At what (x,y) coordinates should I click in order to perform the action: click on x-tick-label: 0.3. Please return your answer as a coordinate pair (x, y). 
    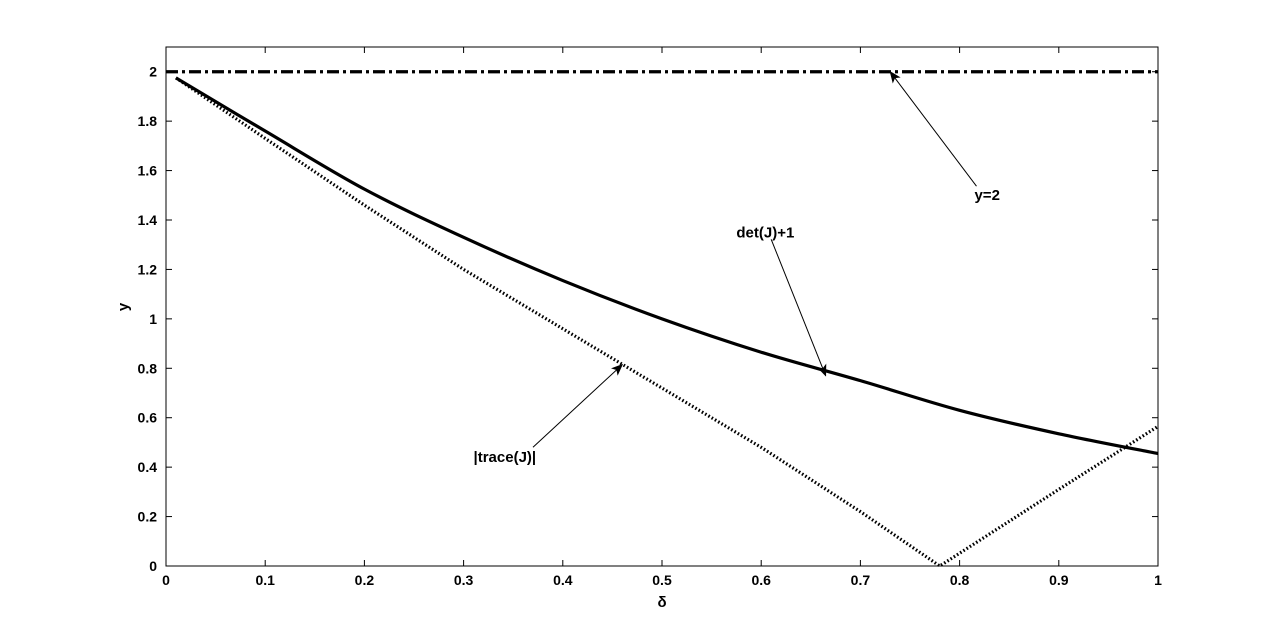
    Looking at the image, I should click on (464, 580).